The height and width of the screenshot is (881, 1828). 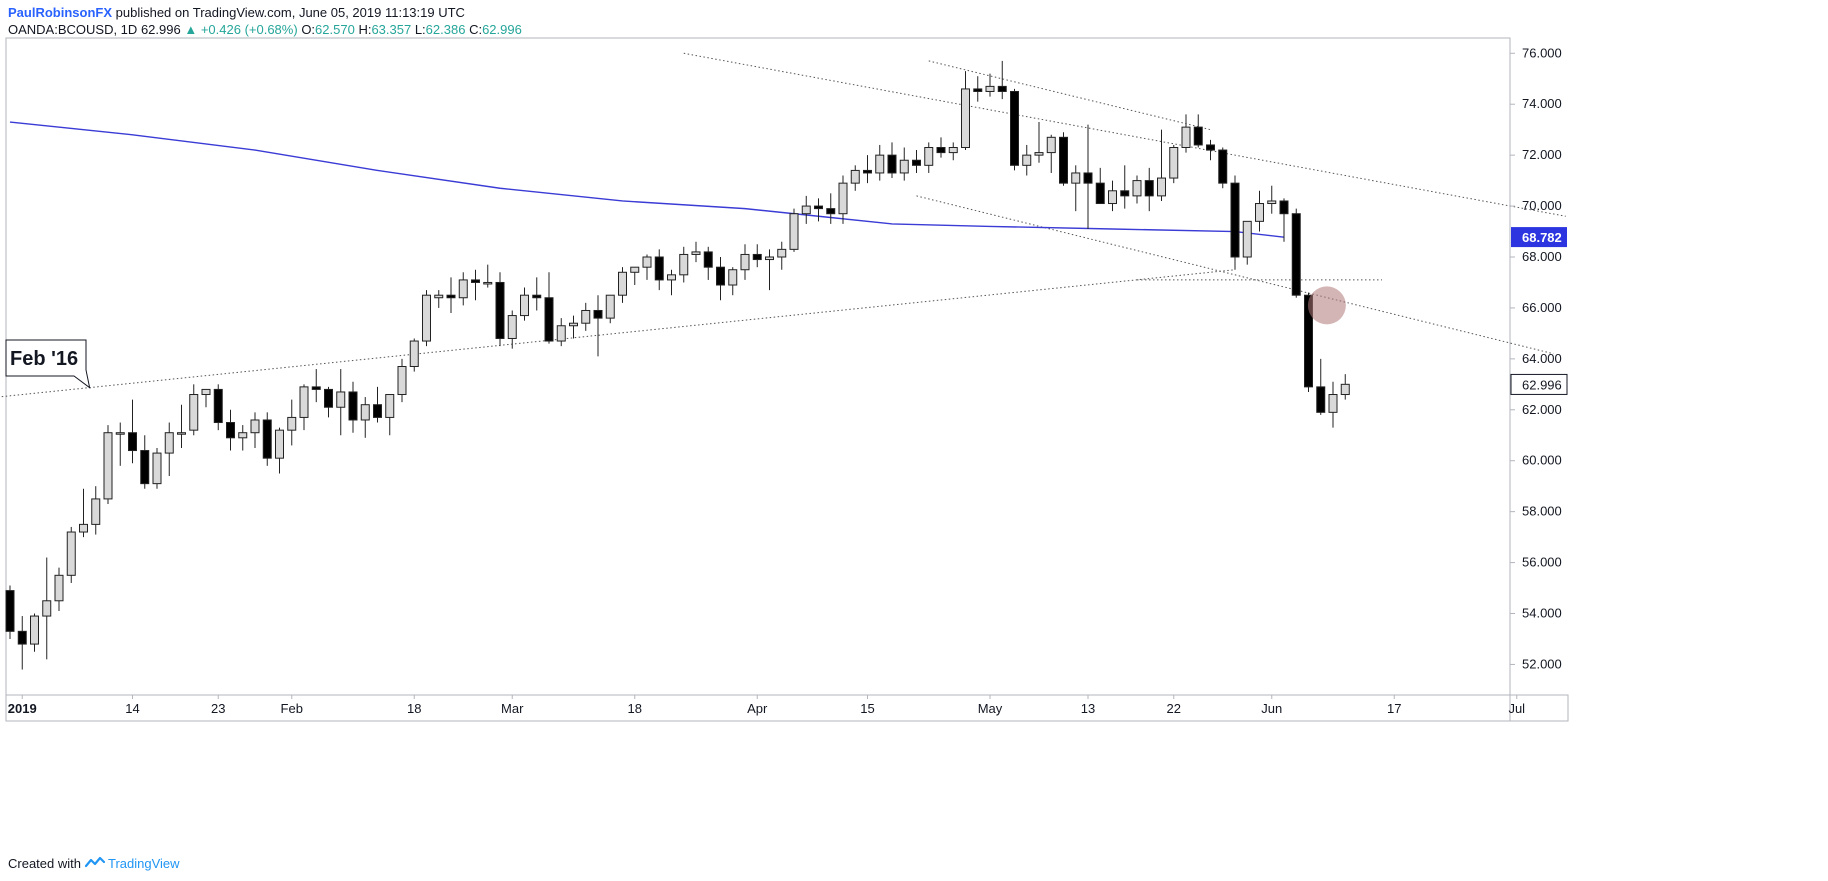 What do you see at coordinates (1539, 311) in the screenshot?
I see `price-badges: 68.782 62.996` at bounding box center [1539, 311].